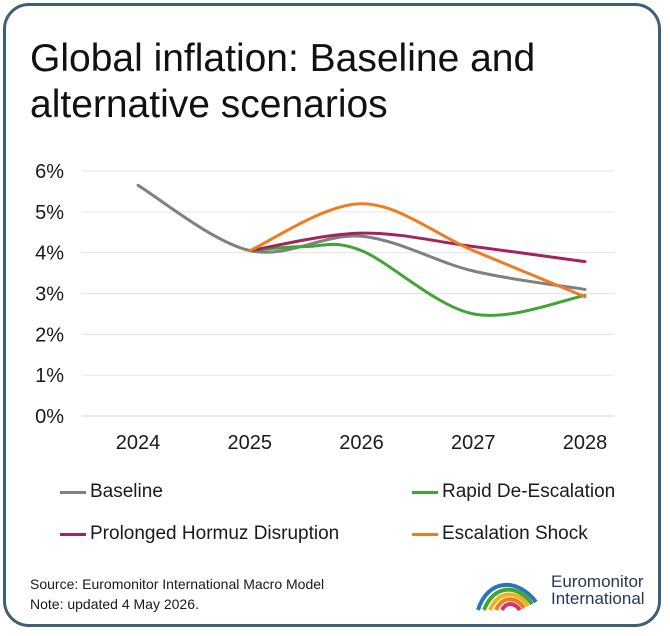  I want to click on logo-line-1: Euromonitor, so click(597, 581).